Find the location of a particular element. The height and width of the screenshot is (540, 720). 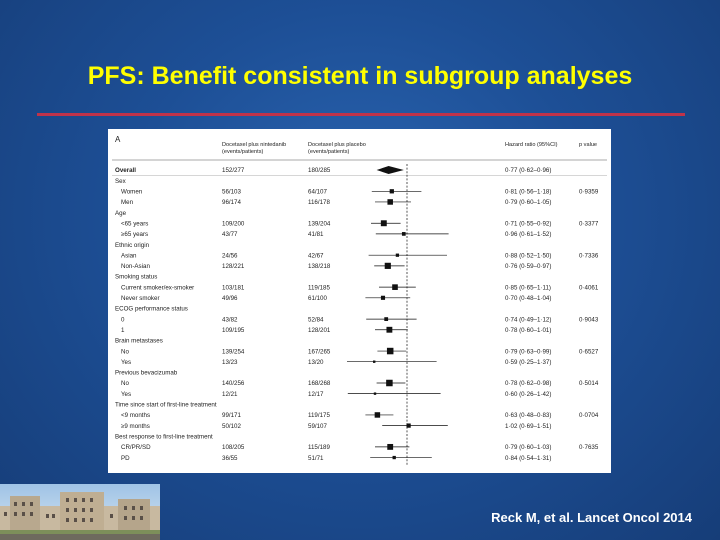

events-group1: 43/82 is located at coordinates (230, 319).